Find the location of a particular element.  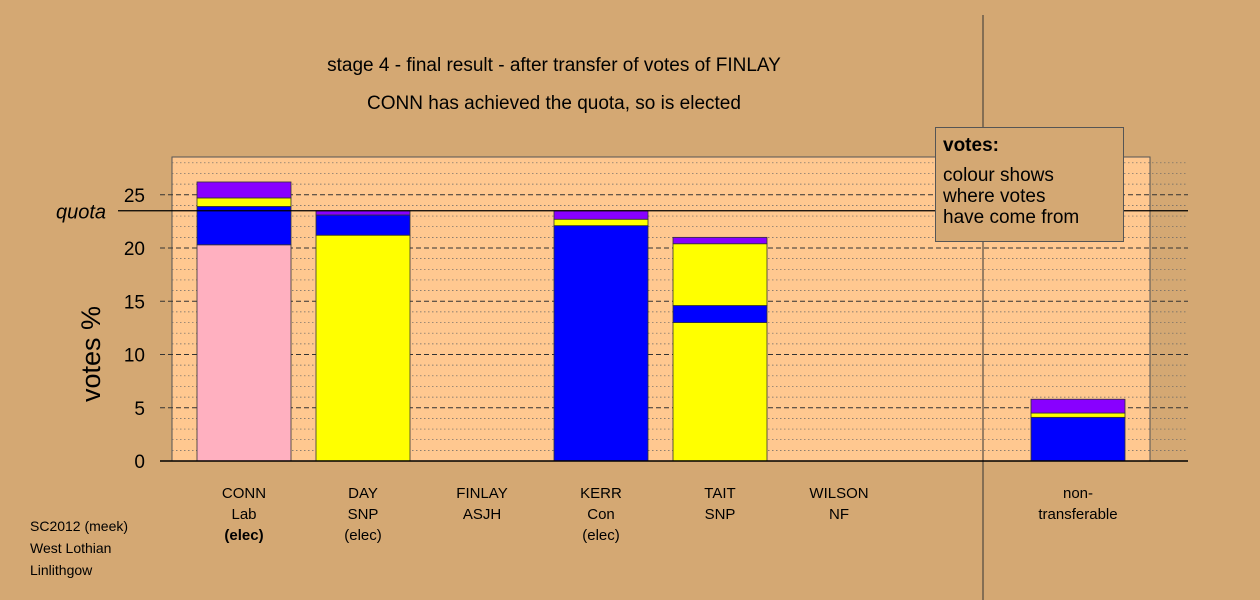

footer-line: Linlithgow is located at coordinates (61, 570).